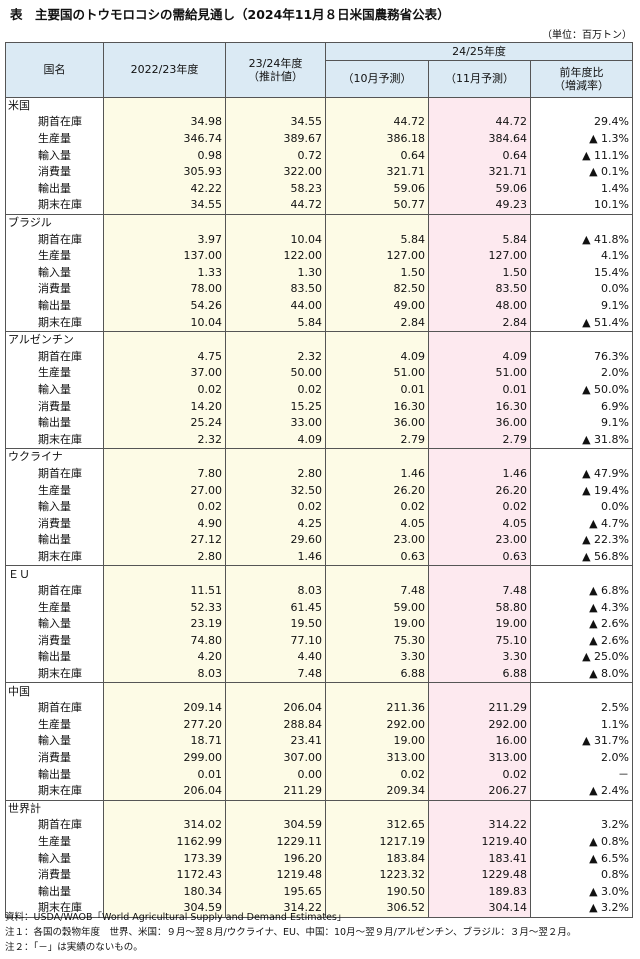 This screenshot has width=640, height=959. I want to click on cell: 19.00, so click(479, 624).